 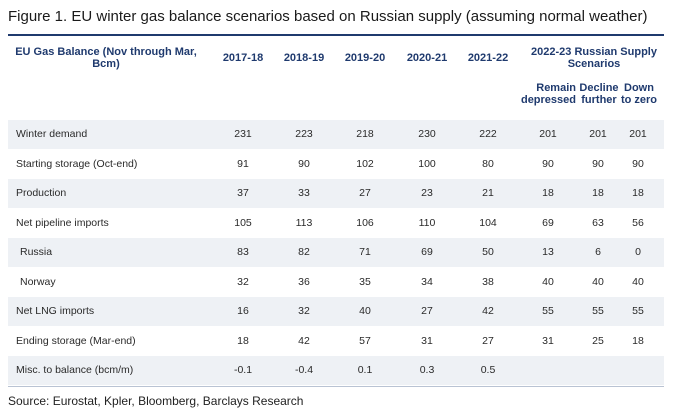 What do you see at coordinates (243, 222) in the screenshot?
I see `year-value-cell: 105` at bounding box center [243, 222].